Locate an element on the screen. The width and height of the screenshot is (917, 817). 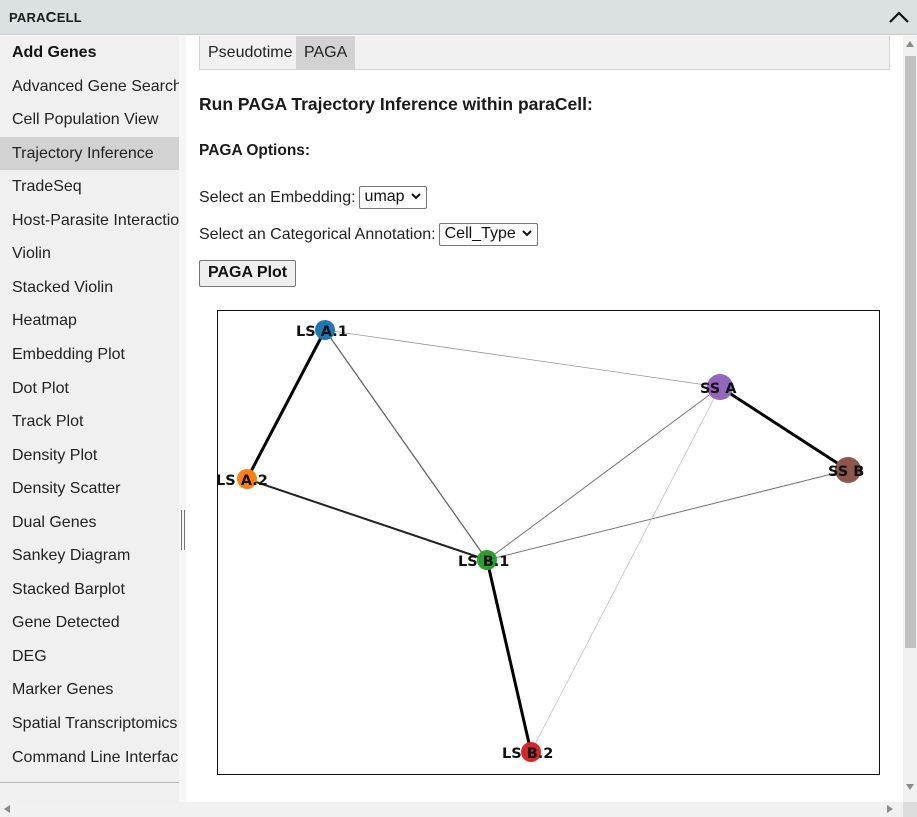
sidebar-item-trajectory-inference: Trajectory Inference is located at coordinates (89, 153).